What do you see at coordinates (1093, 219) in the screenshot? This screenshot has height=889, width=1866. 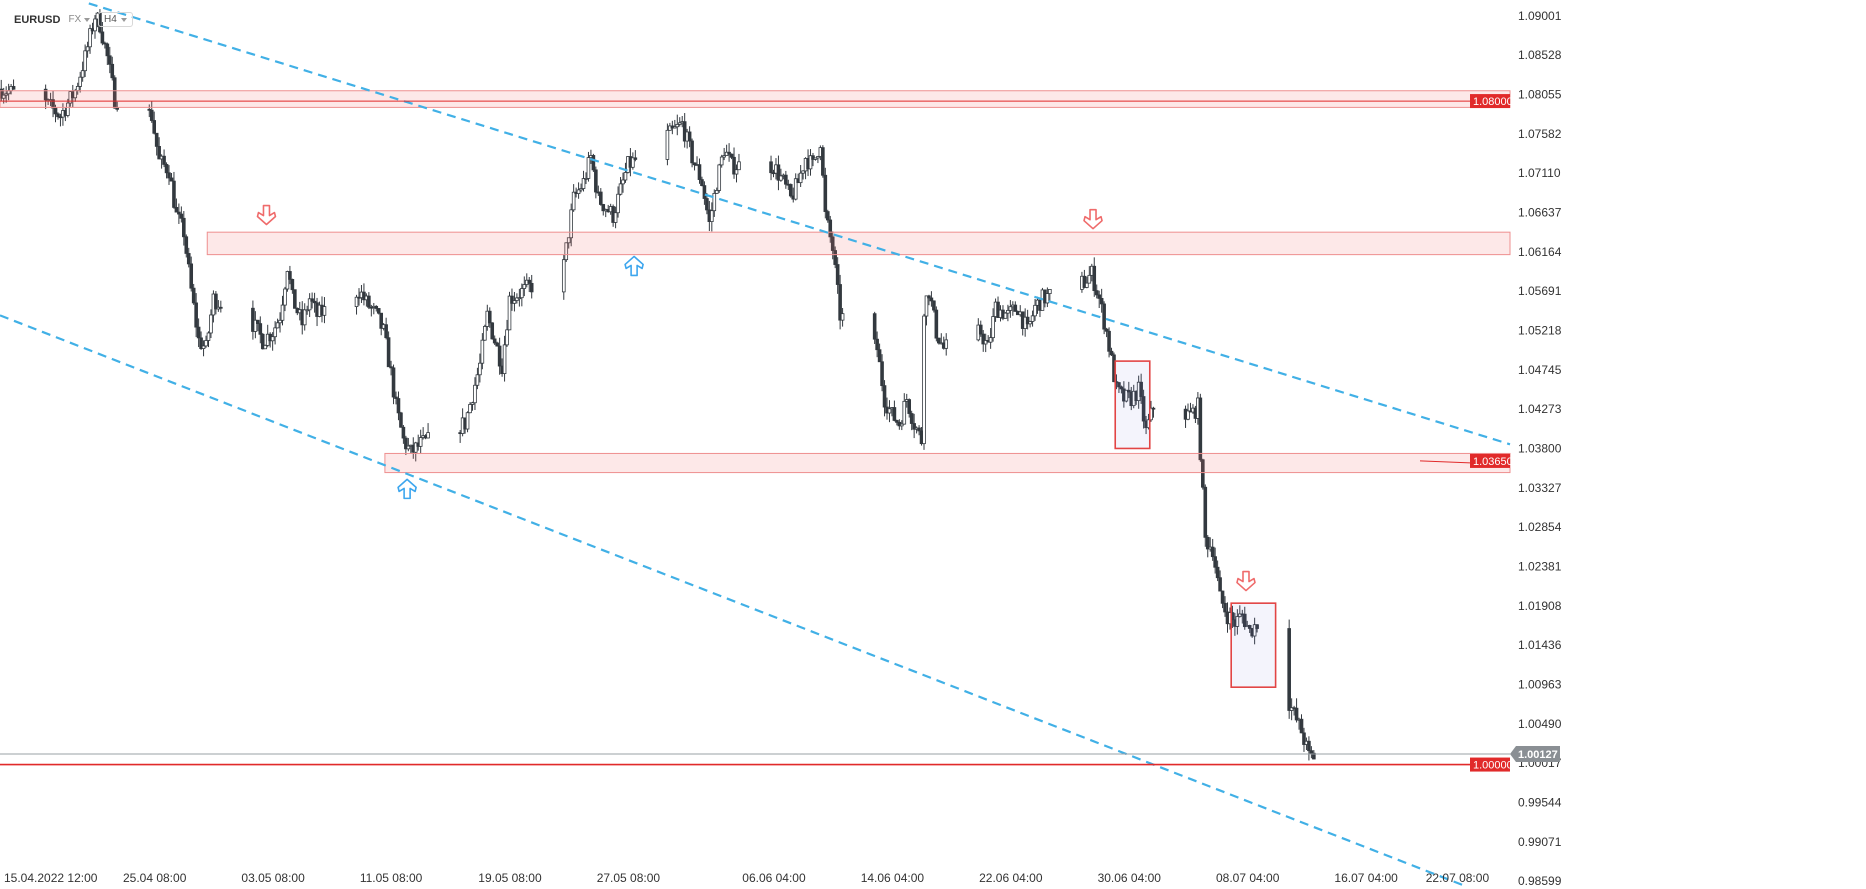 I see `arrow-down-icon` at bounding box center [1093, 219].